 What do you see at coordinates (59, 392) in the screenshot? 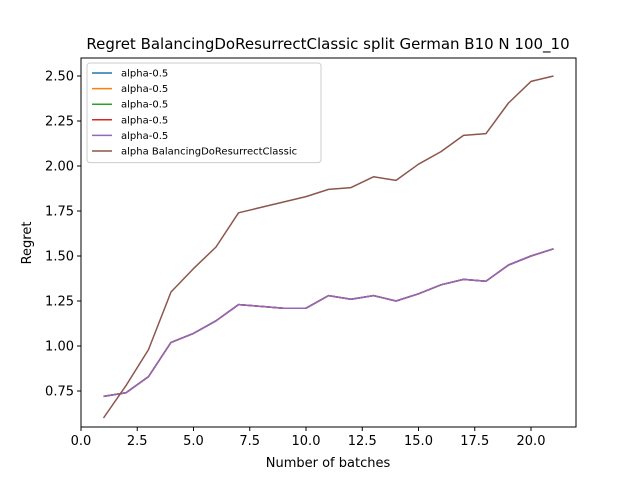
I see `y-tick-label: 0.75` at bounding box center [59, 392].